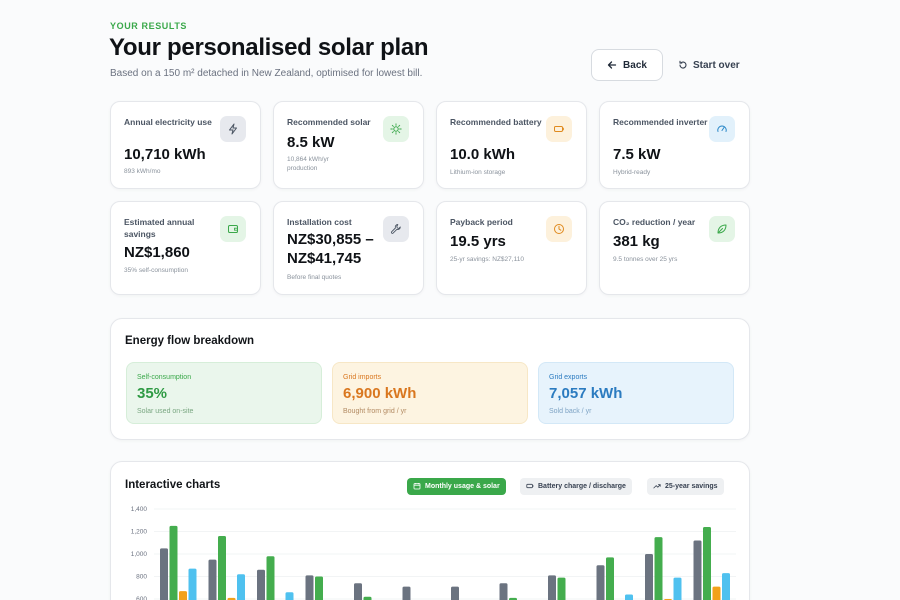 This screenshot has height=600, width=900. What do you see at coordinates (308, 164) in the screenshot?
I see `card-note: 10,864 kWh/yr production` at bounding box center [308, 164].